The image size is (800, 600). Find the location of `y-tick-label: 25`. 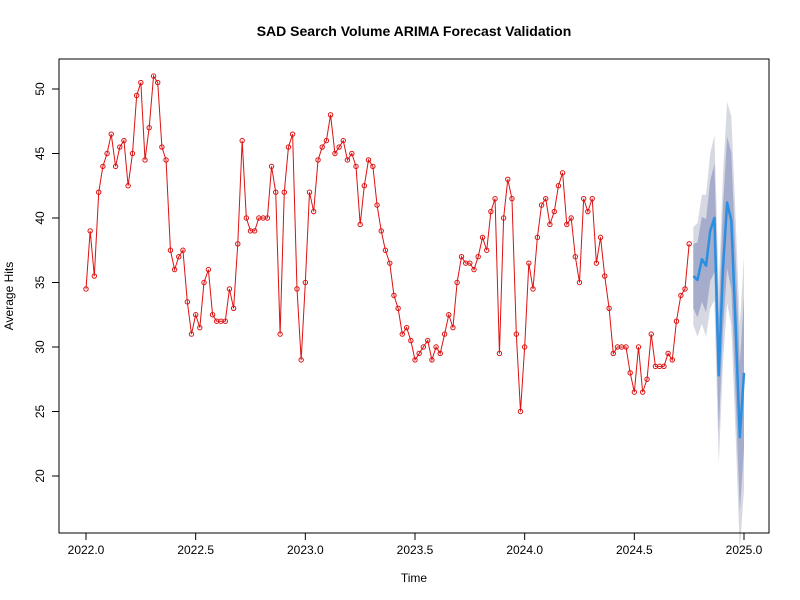

y-tick-label: 25 is located at coordinates (40, 412).